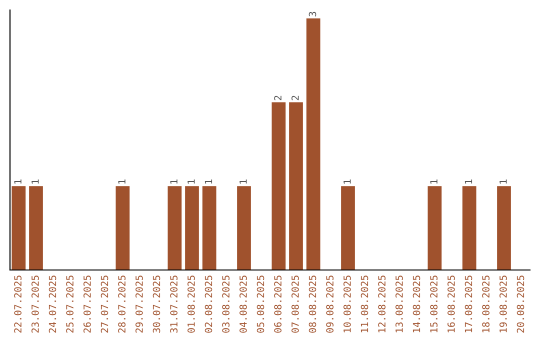  Describe the element at coordinates (70, 304) in the screenshot. I see `x-tick-label: 25.07.2025` at that location.